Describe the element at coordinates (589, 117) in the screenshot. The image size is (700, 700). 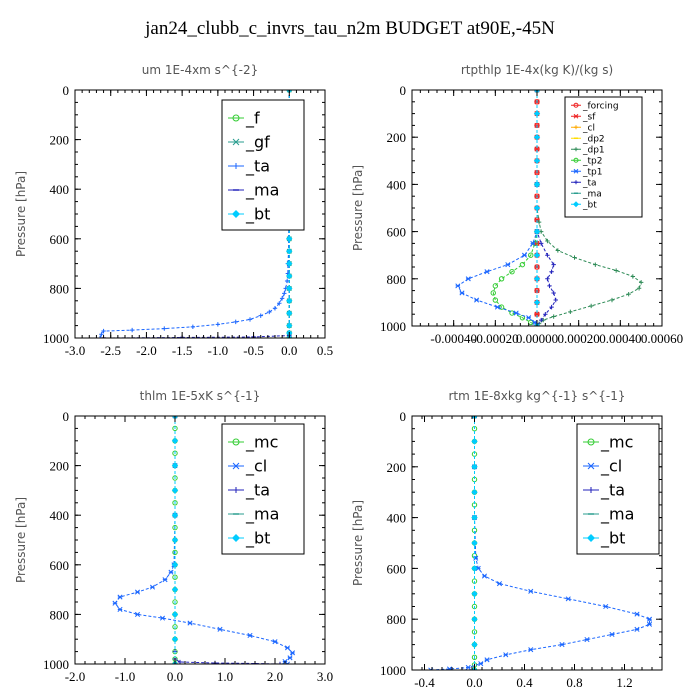
I see `legend-label: _sf` at that location.